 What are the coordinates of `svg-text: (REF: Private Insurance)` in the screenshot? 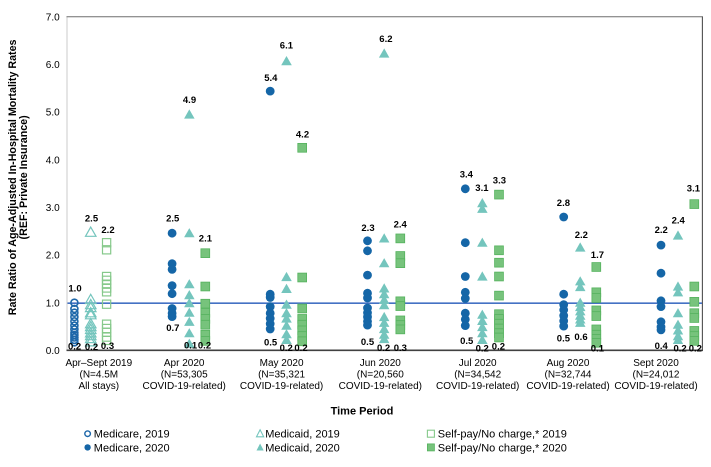 It's located at (24, 177).